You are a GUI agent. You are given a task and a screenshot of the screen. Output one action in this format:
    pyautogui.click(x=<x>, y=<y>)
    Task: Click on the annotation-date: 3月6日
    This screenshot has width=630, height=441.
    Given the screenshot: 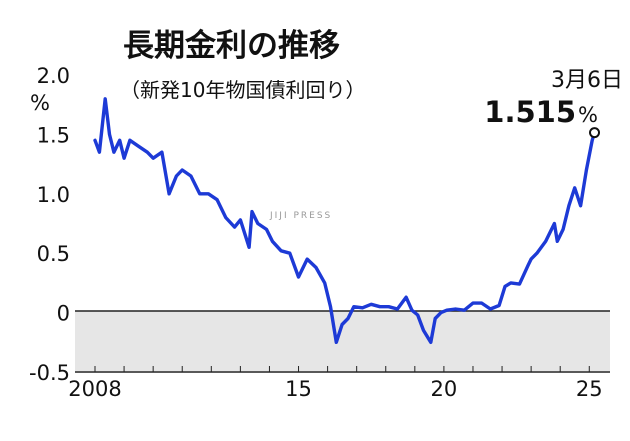 What is the action you would take?
    pyautogui.click(x=587, y=80)
    